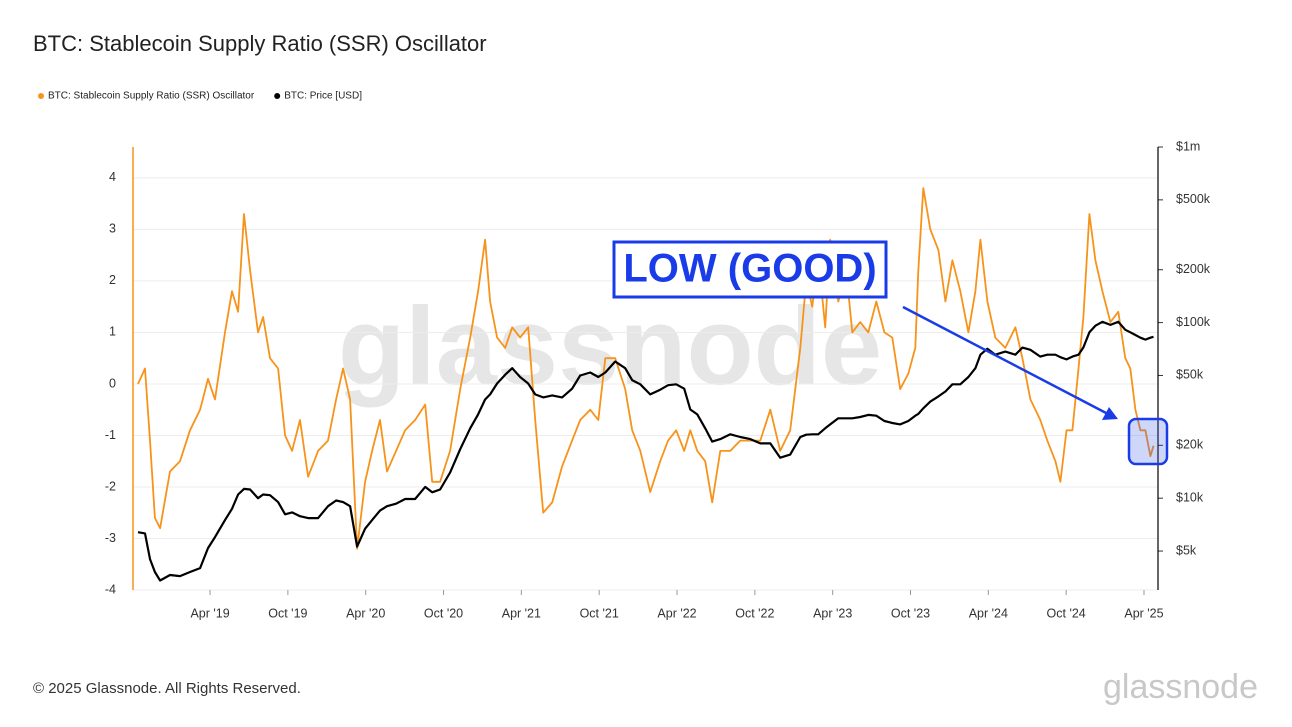 The width and height of the screenshot is (1292, 727). I want to click on x-tick-label: Oct '19, so click(287, 613).